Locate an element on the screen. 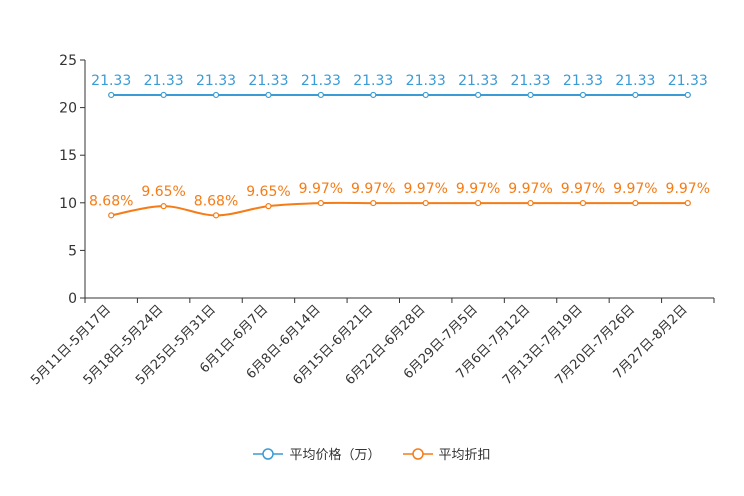  legend-item-price: 平均价格（万） is located at coordinates (317, 453).